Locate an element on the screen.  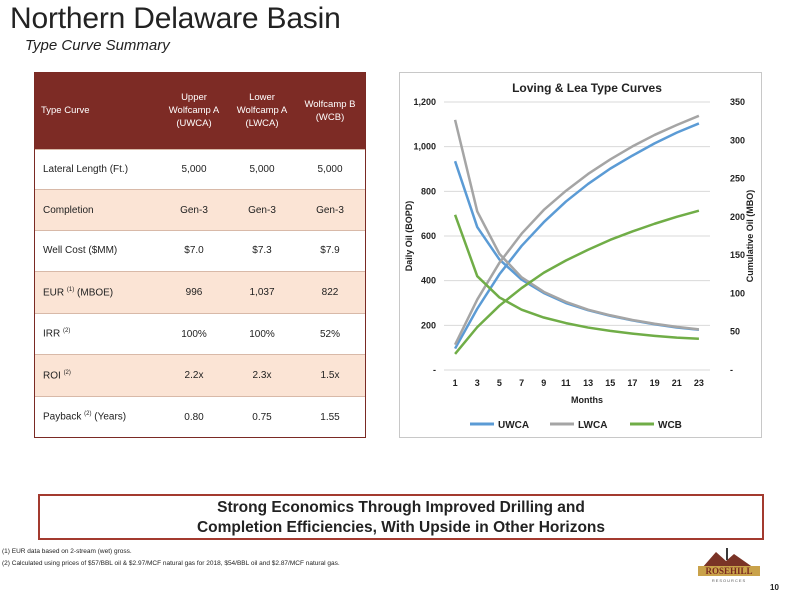
x-tick-label: 13 is located at coordinates (588, 383).